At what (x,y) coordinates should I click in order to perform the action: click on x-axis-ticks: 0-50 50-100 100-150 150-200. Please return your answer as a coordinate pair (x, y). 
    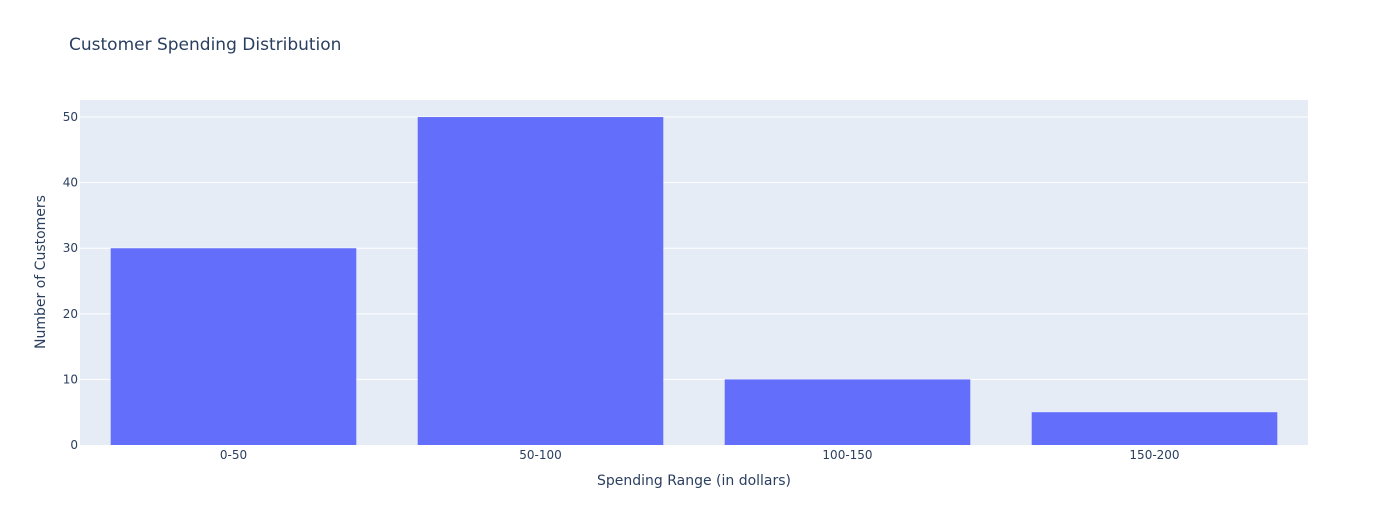
    Looking at the image, I should click on (700, 455).